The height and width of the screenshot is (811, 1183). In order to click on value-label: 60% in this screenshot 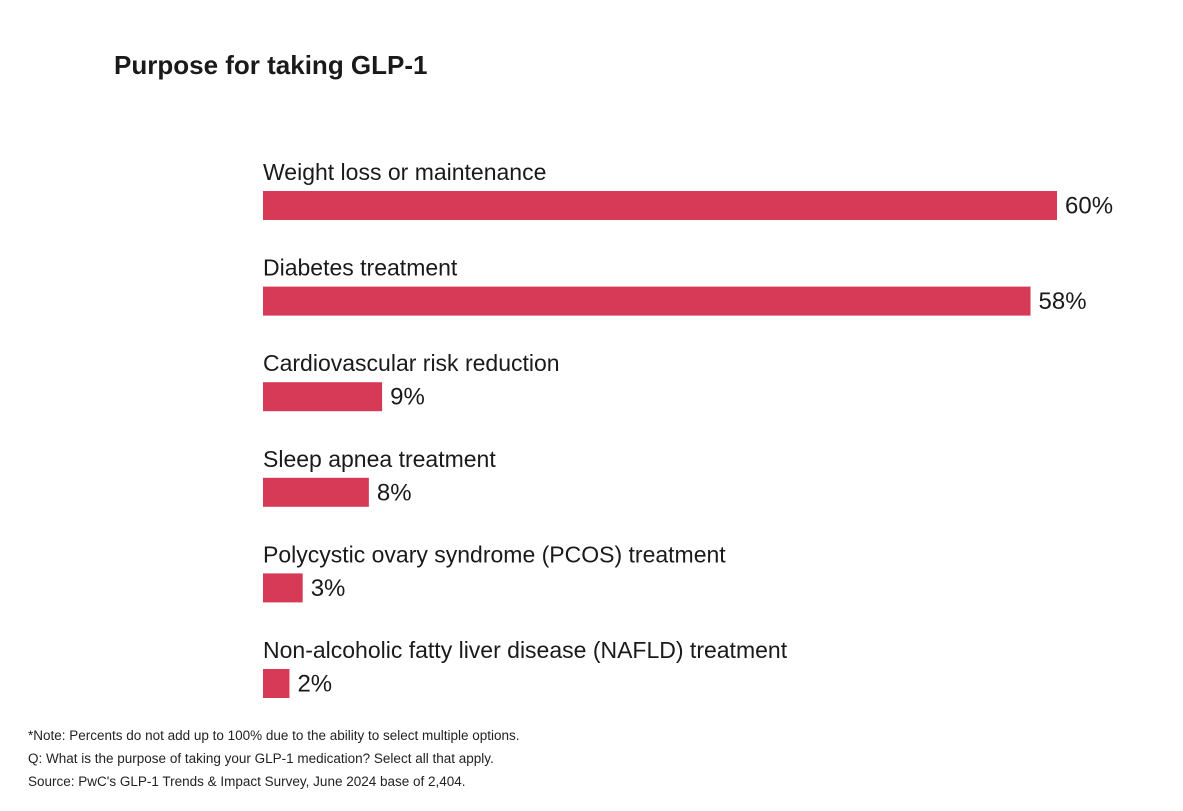, I will do `click(1089, 206)`.